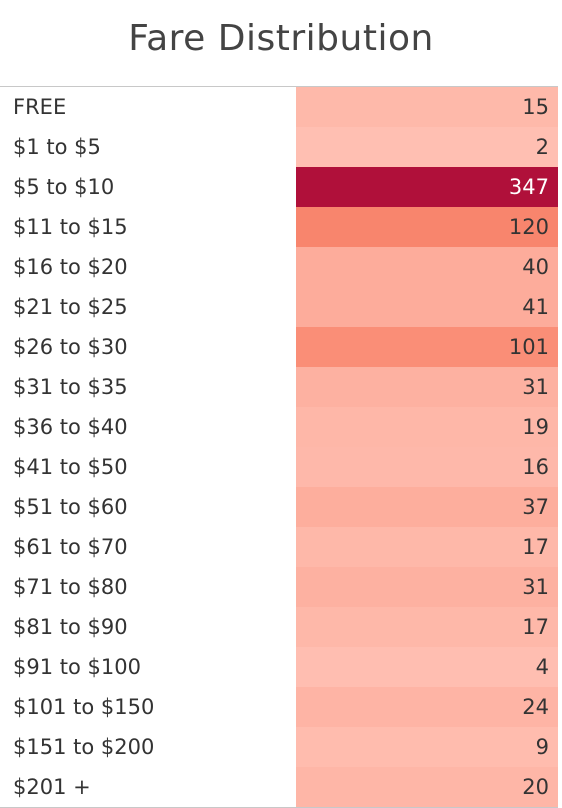 This screenshot has height=808, width=562. What do you see at coordinates (70, 547) in the screenshot?
I see `row-label: $61 to $70` at bounding box center [70, 547].